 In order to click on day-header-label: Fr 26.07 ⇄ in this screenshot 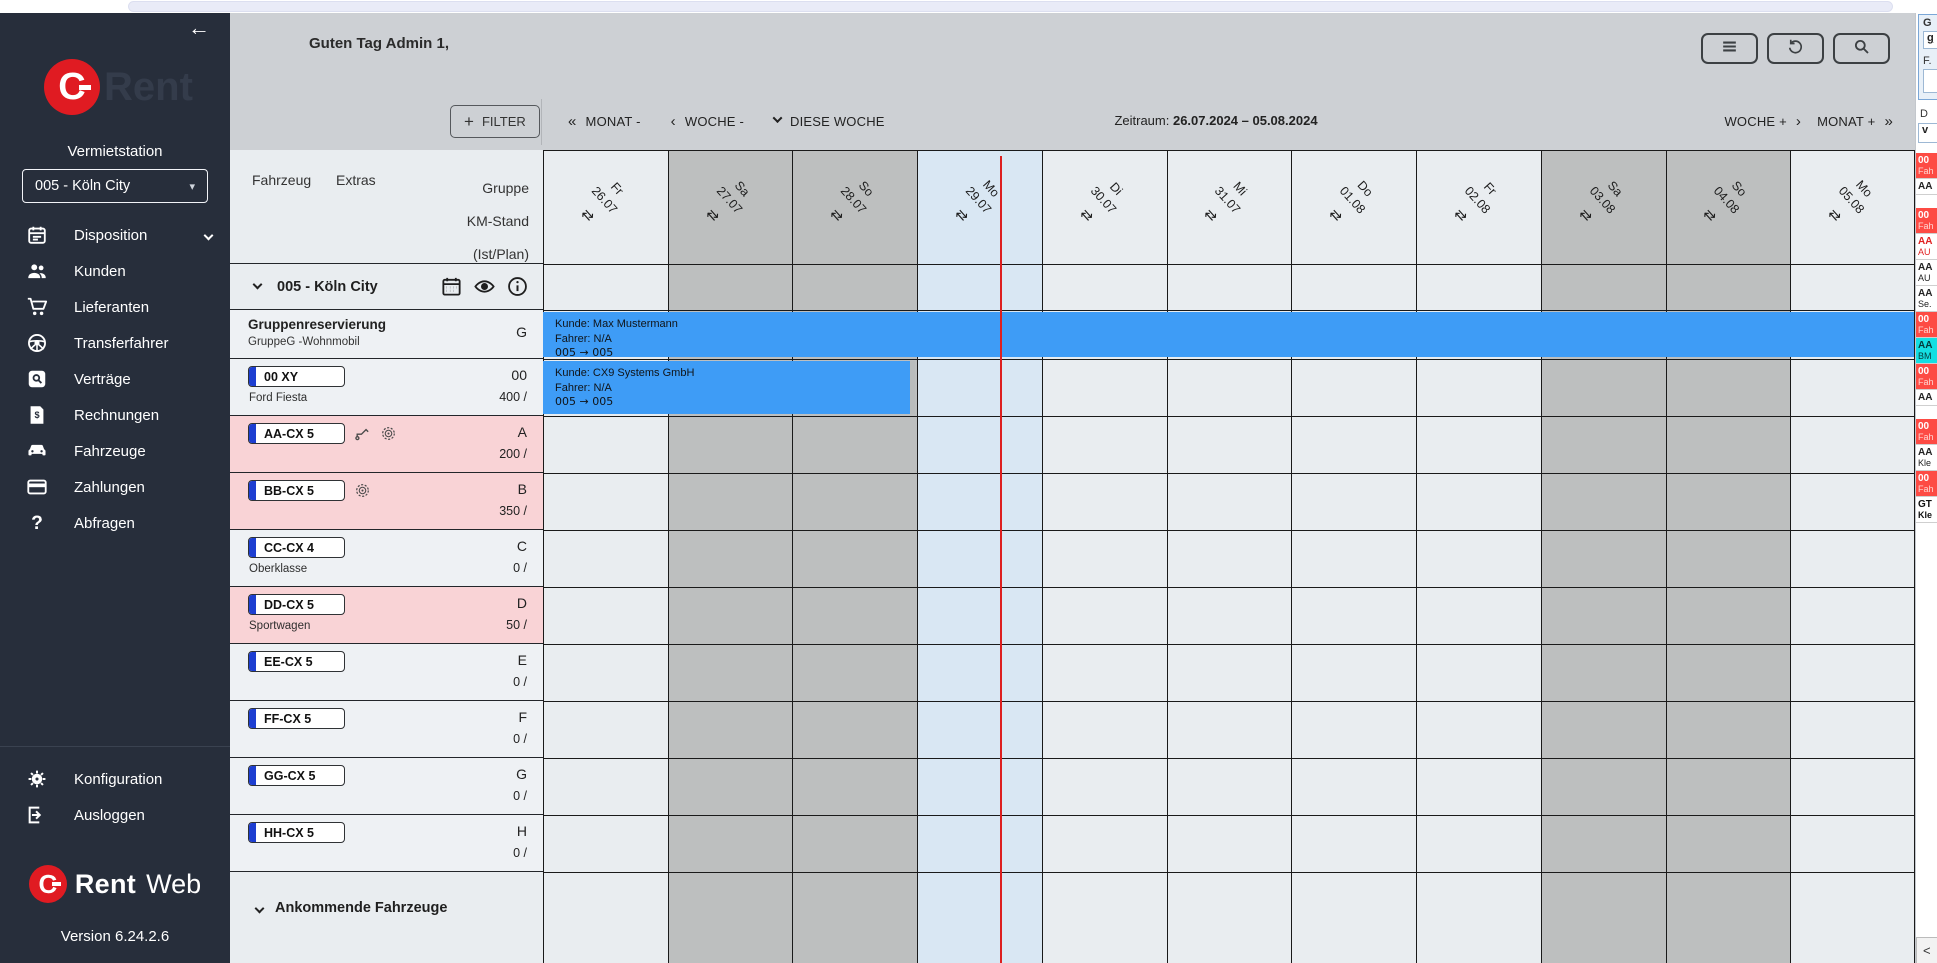, I will do `click(602, 202)`.